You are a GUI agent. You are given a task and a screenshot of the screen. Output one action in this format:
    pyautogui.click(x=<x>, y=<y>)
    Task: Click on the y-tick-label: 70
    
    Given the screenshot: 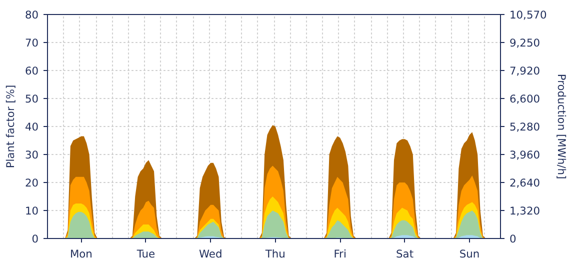 What is the action you would take?
    pyautogui.click(x=31, y=43)
    